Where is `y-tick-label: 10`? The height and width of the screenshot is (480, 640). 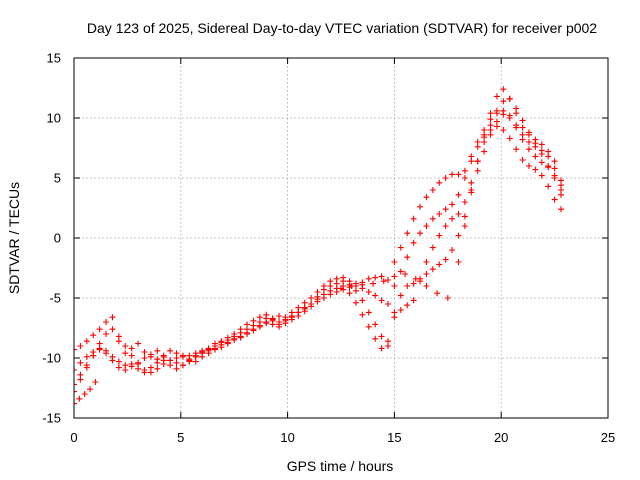 y-tick-label: 10 is located at coordinates (54, 118).